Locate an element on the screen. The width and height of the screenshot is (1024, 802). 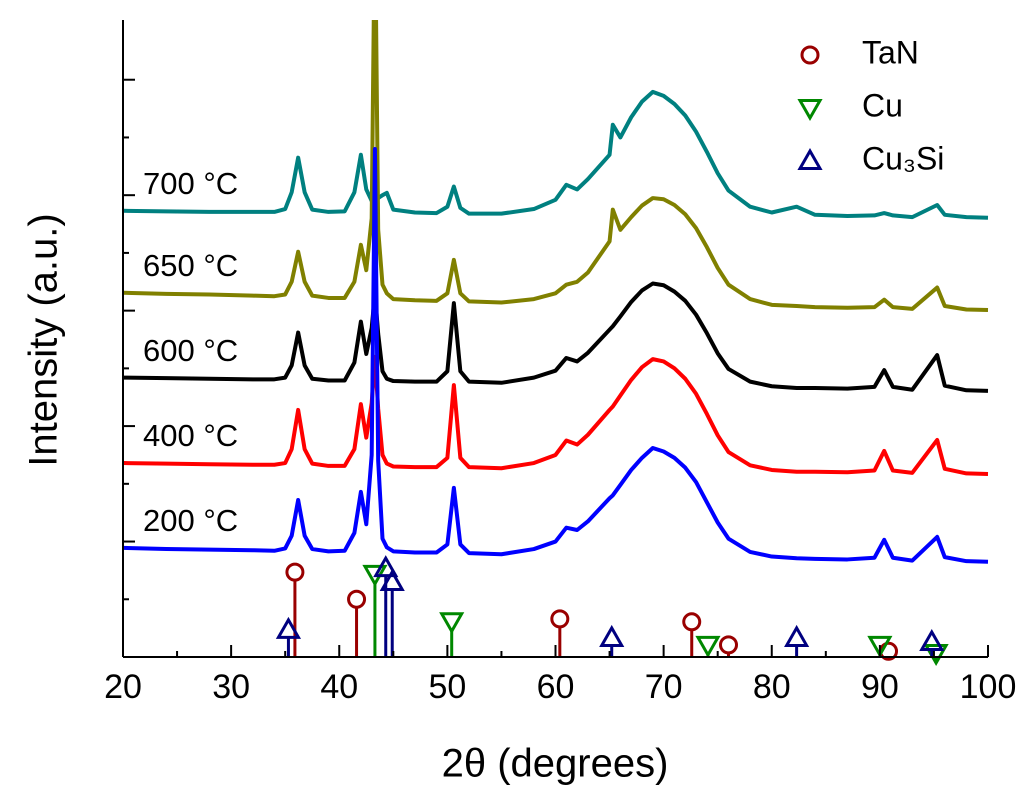
series-label: 600 °C is located at coordinates (190, 350).